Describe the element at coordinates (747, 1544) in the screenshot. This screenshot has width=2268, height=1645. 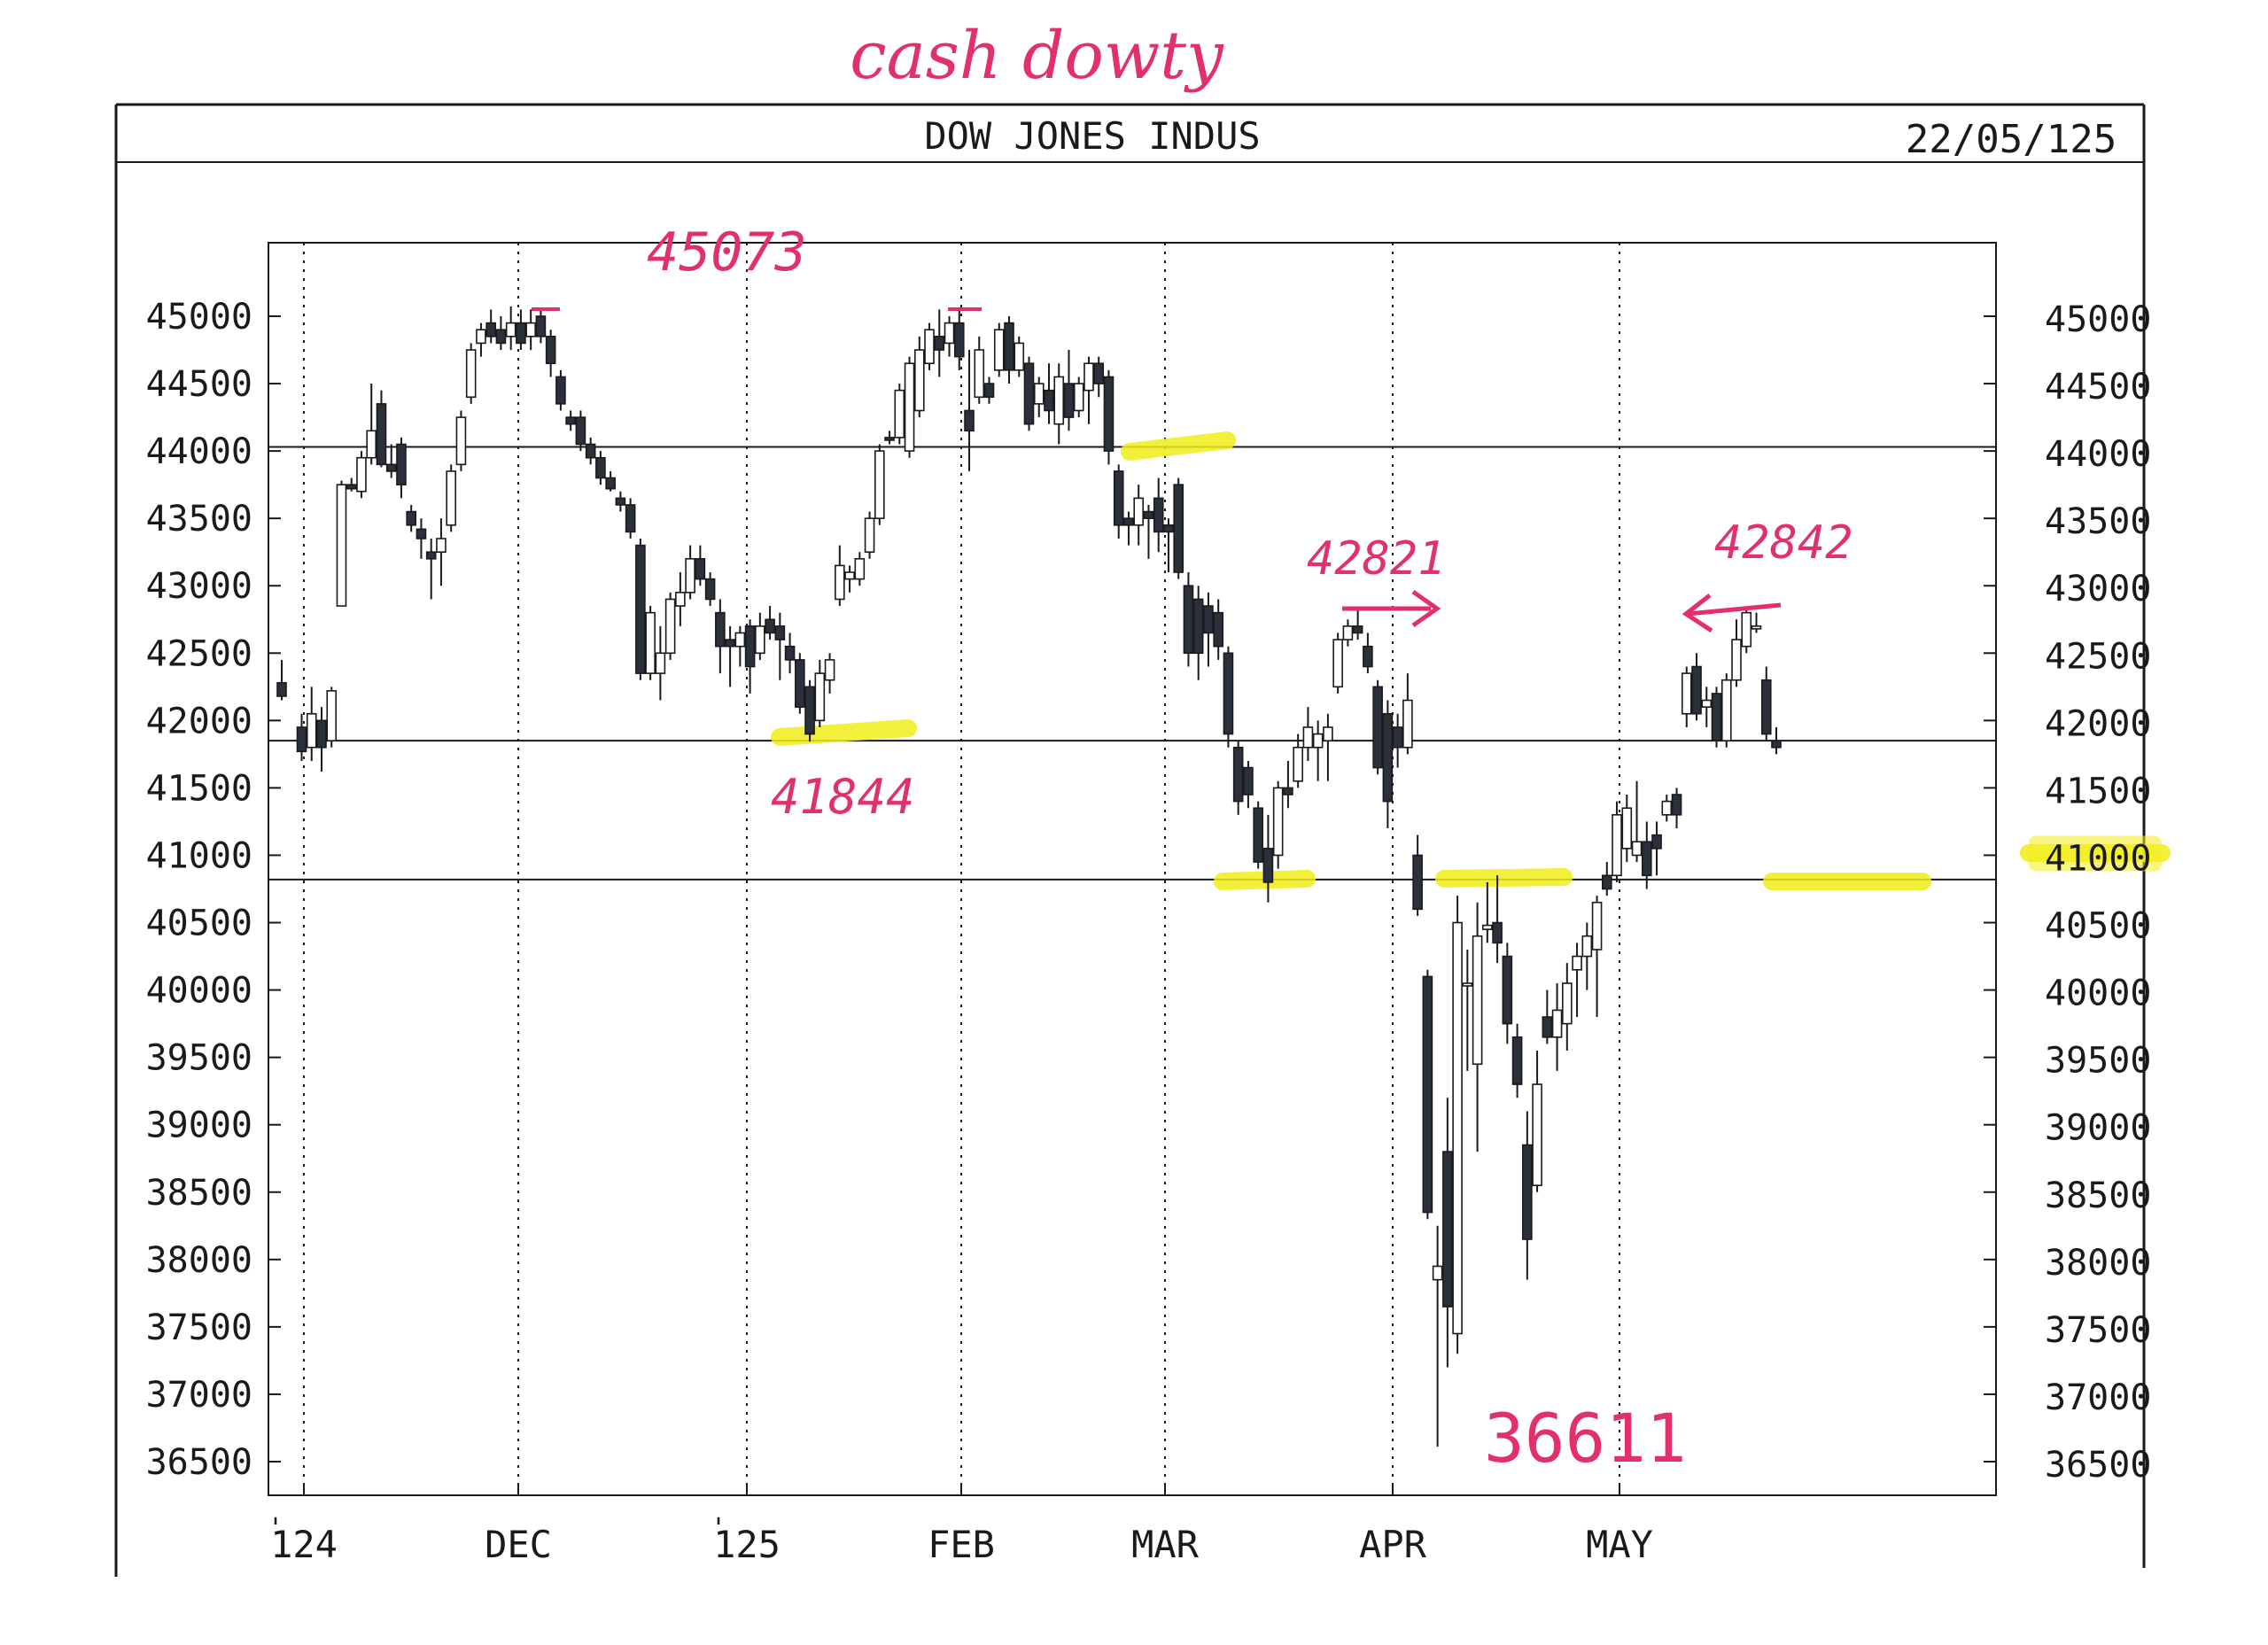
I see `x-tick-label-125: 125` at that location.